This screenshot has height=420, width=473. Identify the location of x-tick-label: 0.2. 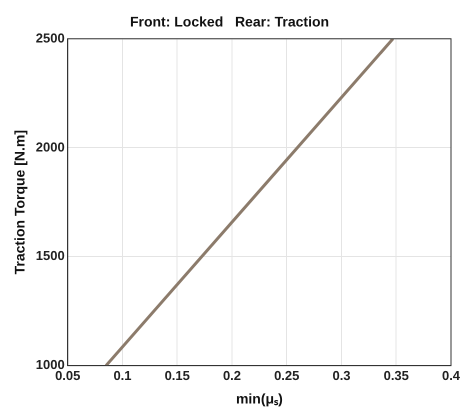
(232, 375).